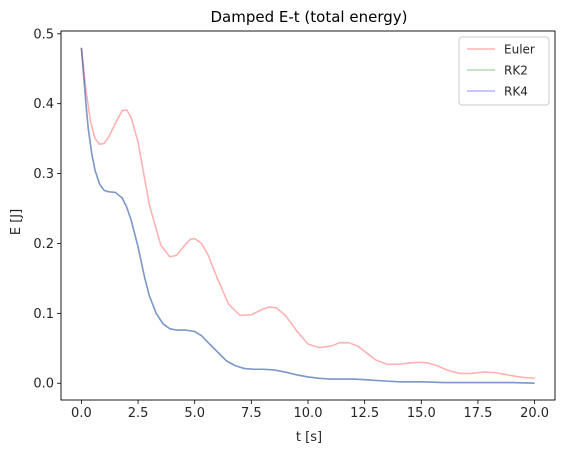 The width and height of the screenshot is (567, 453). Describe the element at coordinates (534, 413) in the screenshot. I see `x-tick-label: 20.0` at that location.